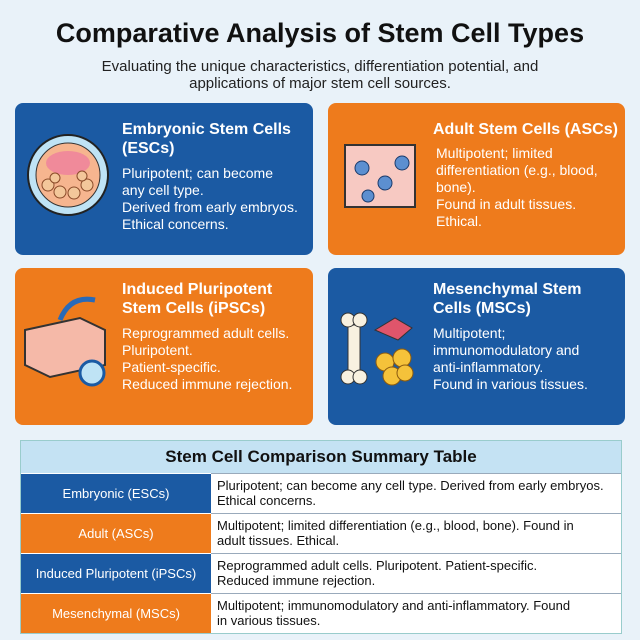  Describe the element at coordinates (197, 289) in the screenshot. I see `card-title: Induced Pluripotent` at that location.